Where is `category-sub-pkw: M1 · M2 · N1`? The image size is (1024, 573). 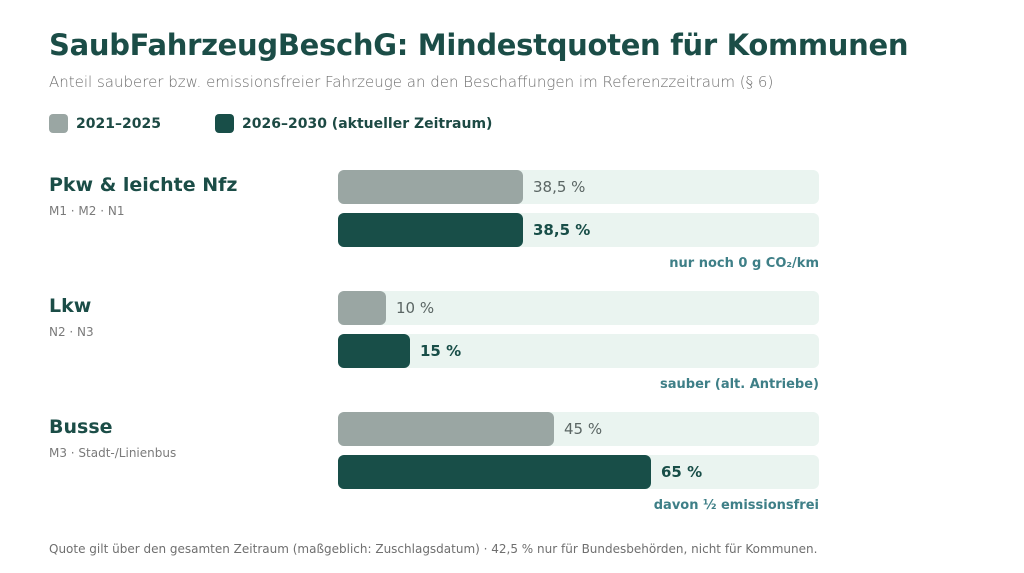
category-sub-pkw: M1 · M2 · N1 is located at coordinates (87, 211).